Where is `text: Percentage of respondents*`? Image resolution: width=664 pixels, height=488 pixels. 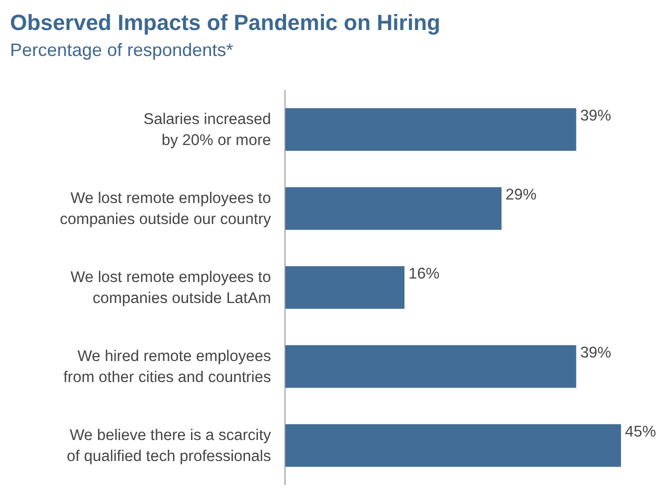 text: Percentage of respondents* is located at coordinates (122, 50).